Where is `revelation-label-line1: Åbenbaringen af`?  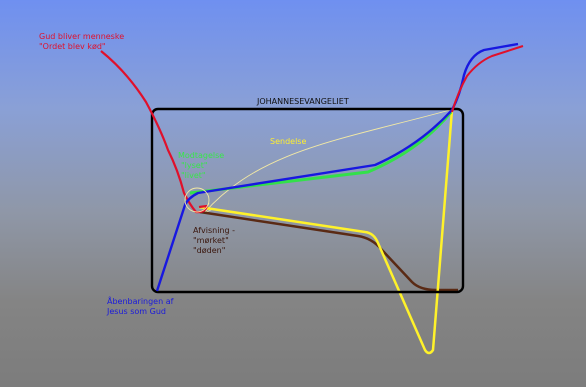 revelation-label-line1: Åbenbaringen af is located at coordinates (140, 301).